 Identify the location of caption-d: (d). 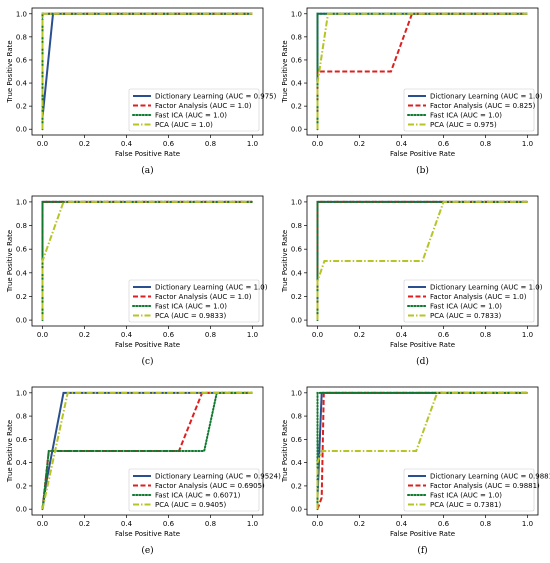
(422, 361).